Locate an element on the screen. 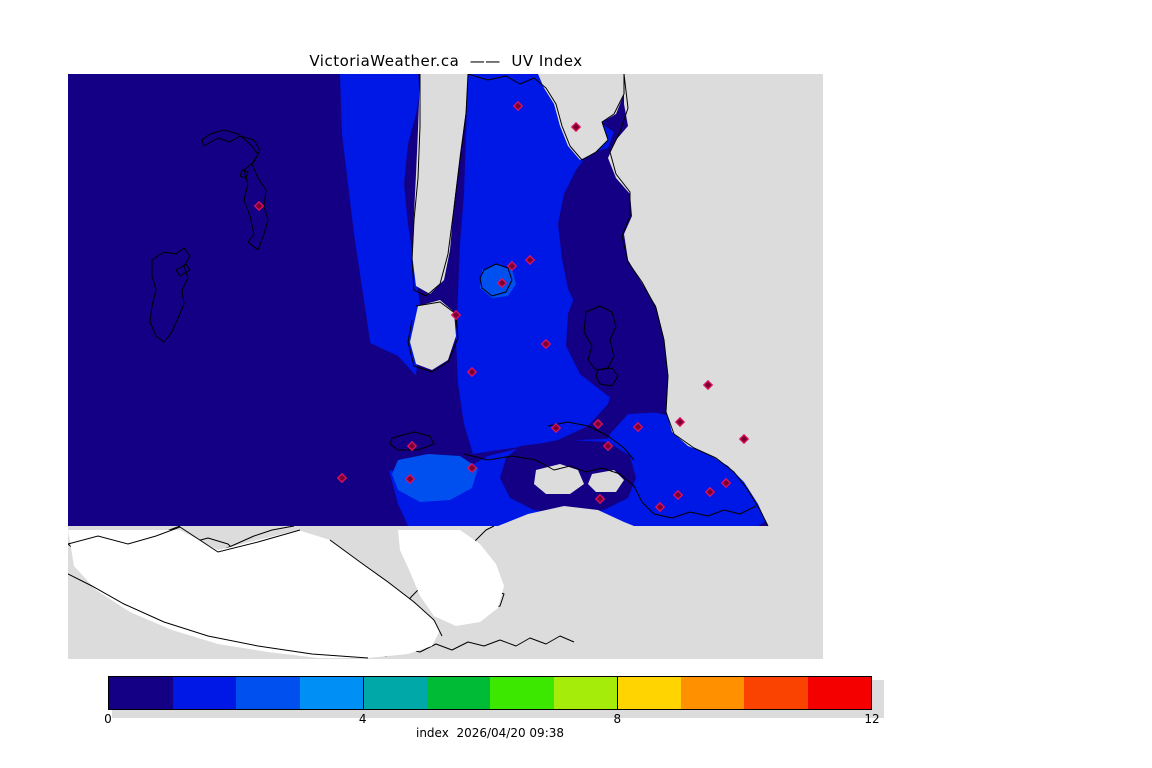  colorbar: 0 4 8 12 is located at coordinates (494, 701).